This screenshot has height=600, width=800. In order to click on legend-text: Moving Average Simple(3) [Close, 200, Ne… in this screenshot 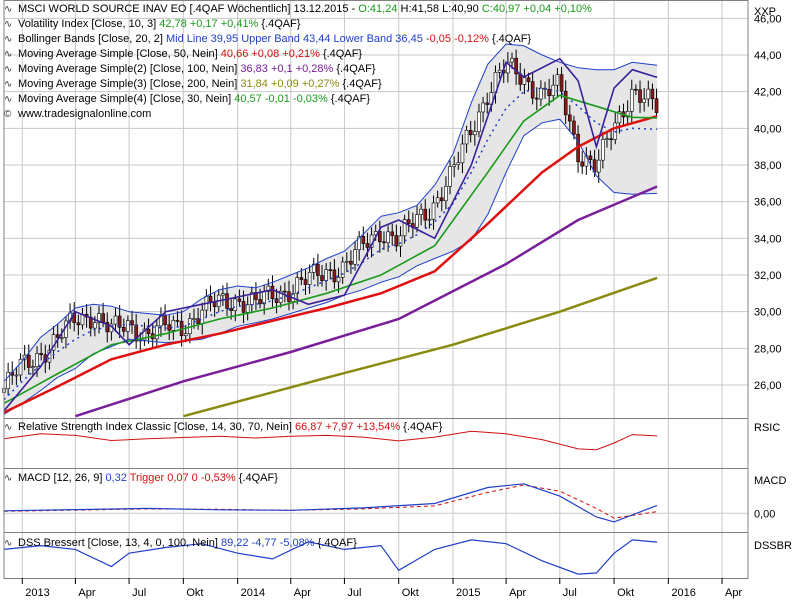, I will do `click(129, 84)`.